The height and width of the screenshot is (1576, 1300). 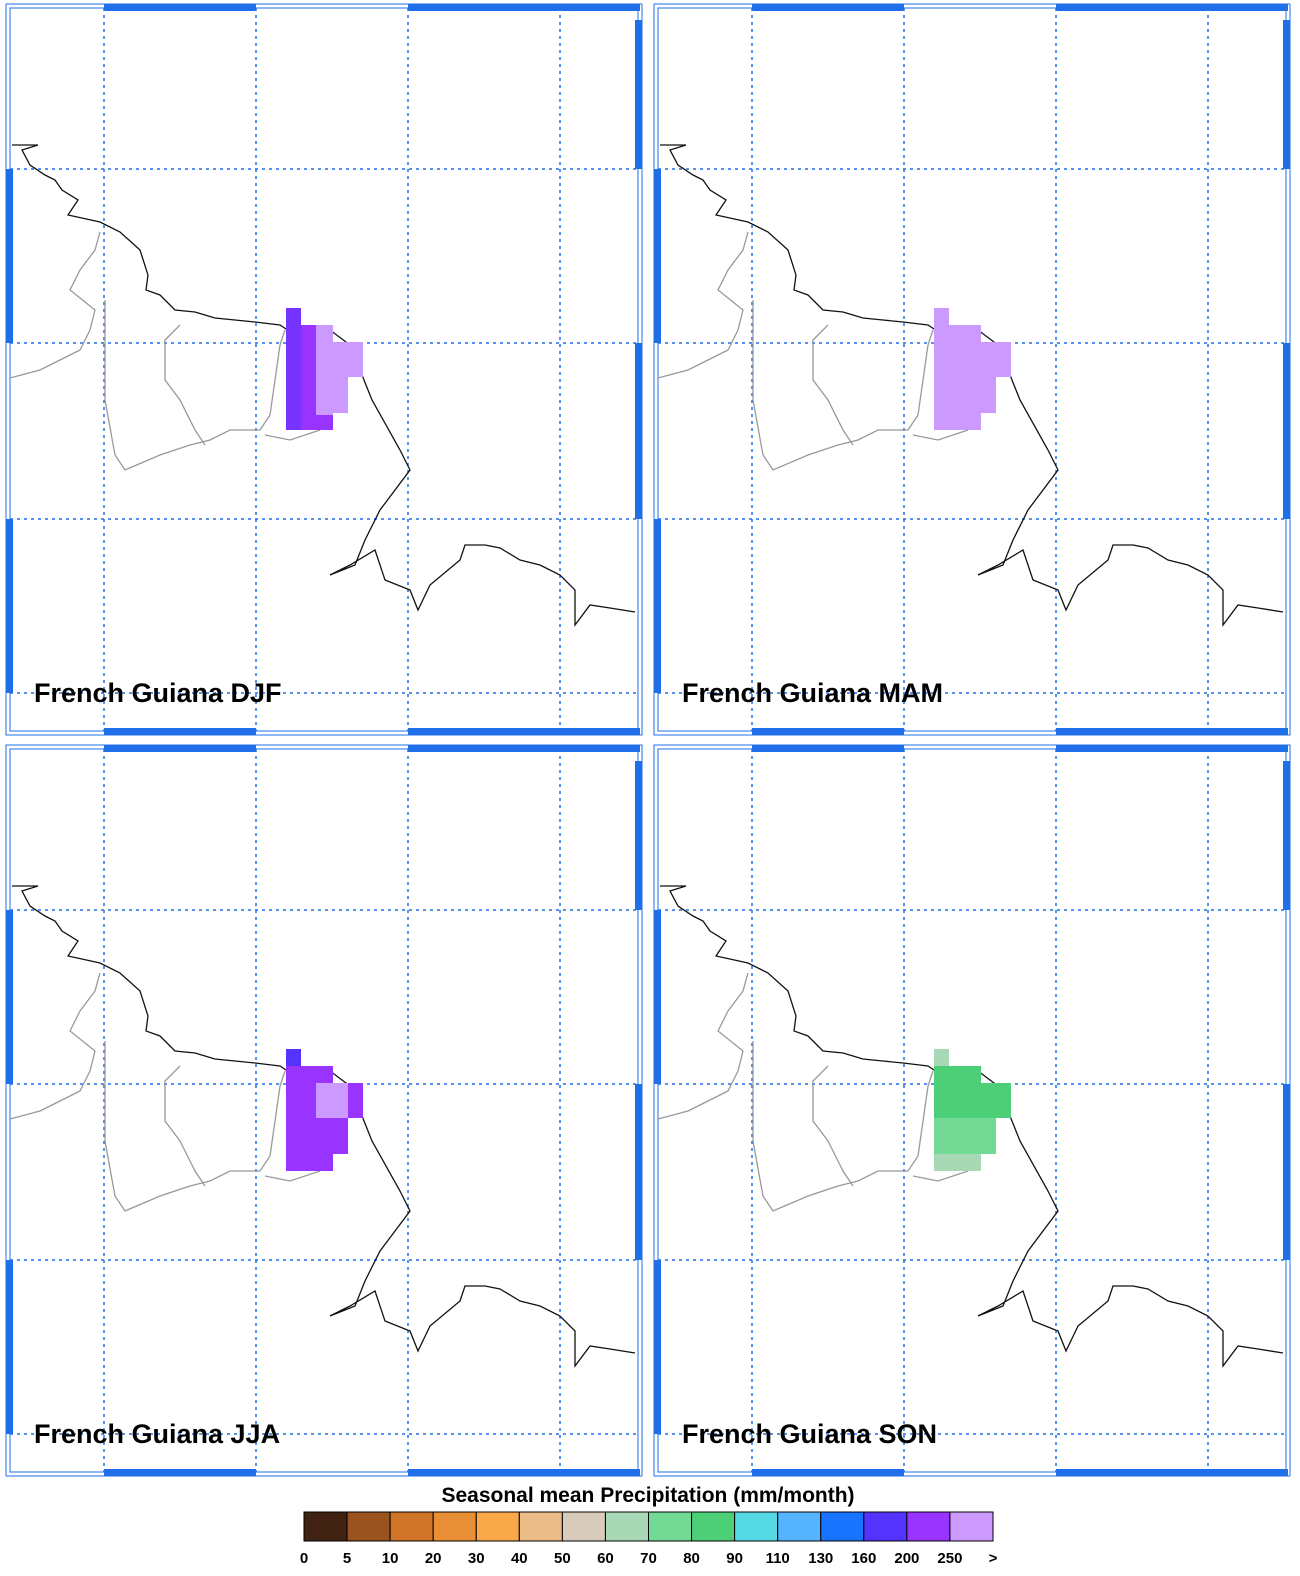 What do you see at coordinates (304, 1558) in the screenshot?
I see `colorbar-label: 0` at bounding box center [304, 1558].